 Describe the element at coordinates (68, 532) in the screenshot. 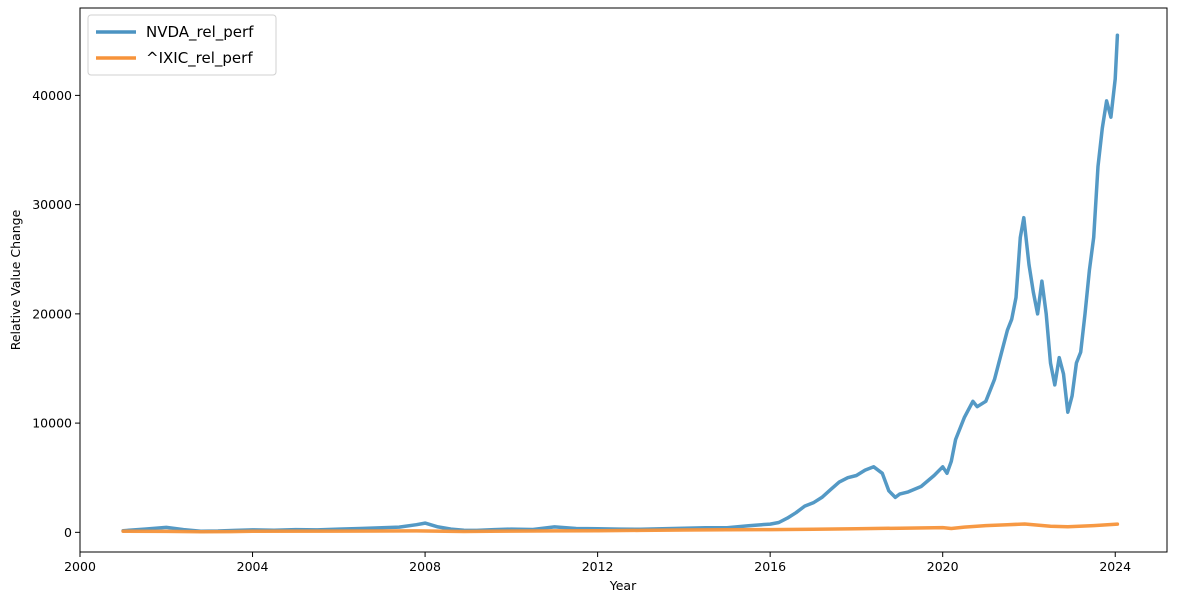

I see `y-tick-label: 0` at that location.